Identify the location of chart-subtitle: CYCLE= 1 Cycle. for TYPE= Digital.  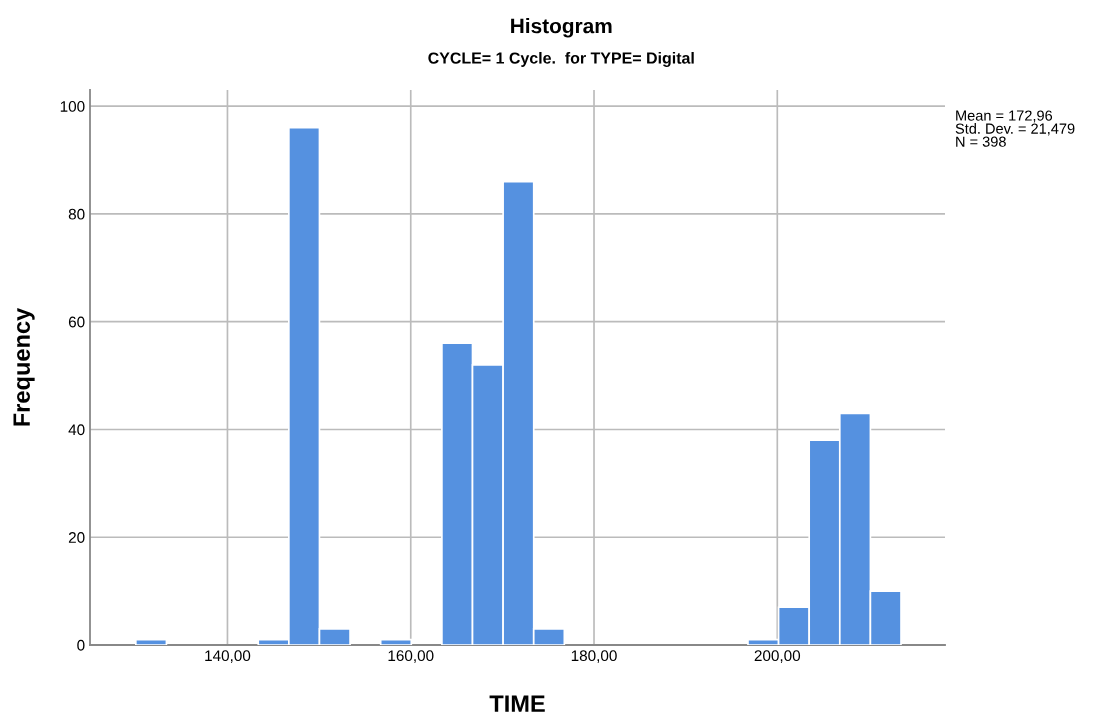
(561, 59).